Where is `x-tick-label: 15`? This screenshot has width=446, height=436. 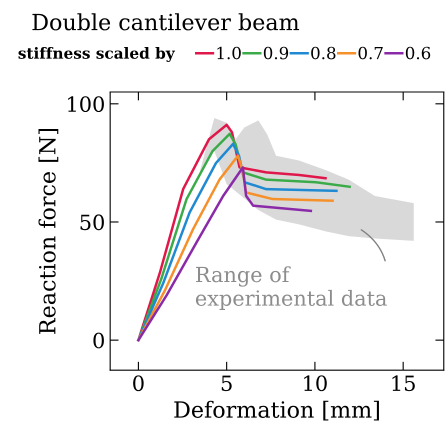 x-tick-label: 15 is located at coordinates (403, 383).